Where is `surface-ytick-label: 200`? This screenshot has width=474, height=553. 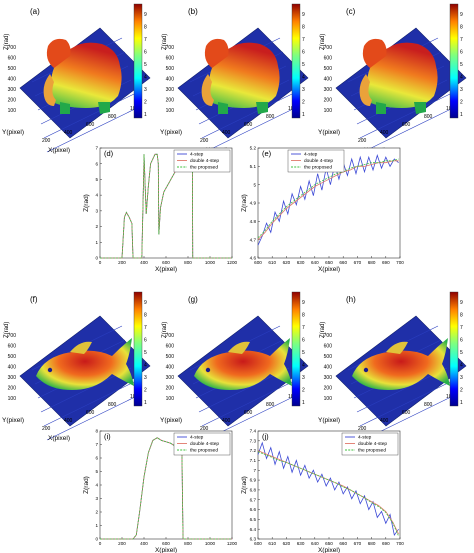
surface-ytick-label: 200 is located at coordinates (12, 101).